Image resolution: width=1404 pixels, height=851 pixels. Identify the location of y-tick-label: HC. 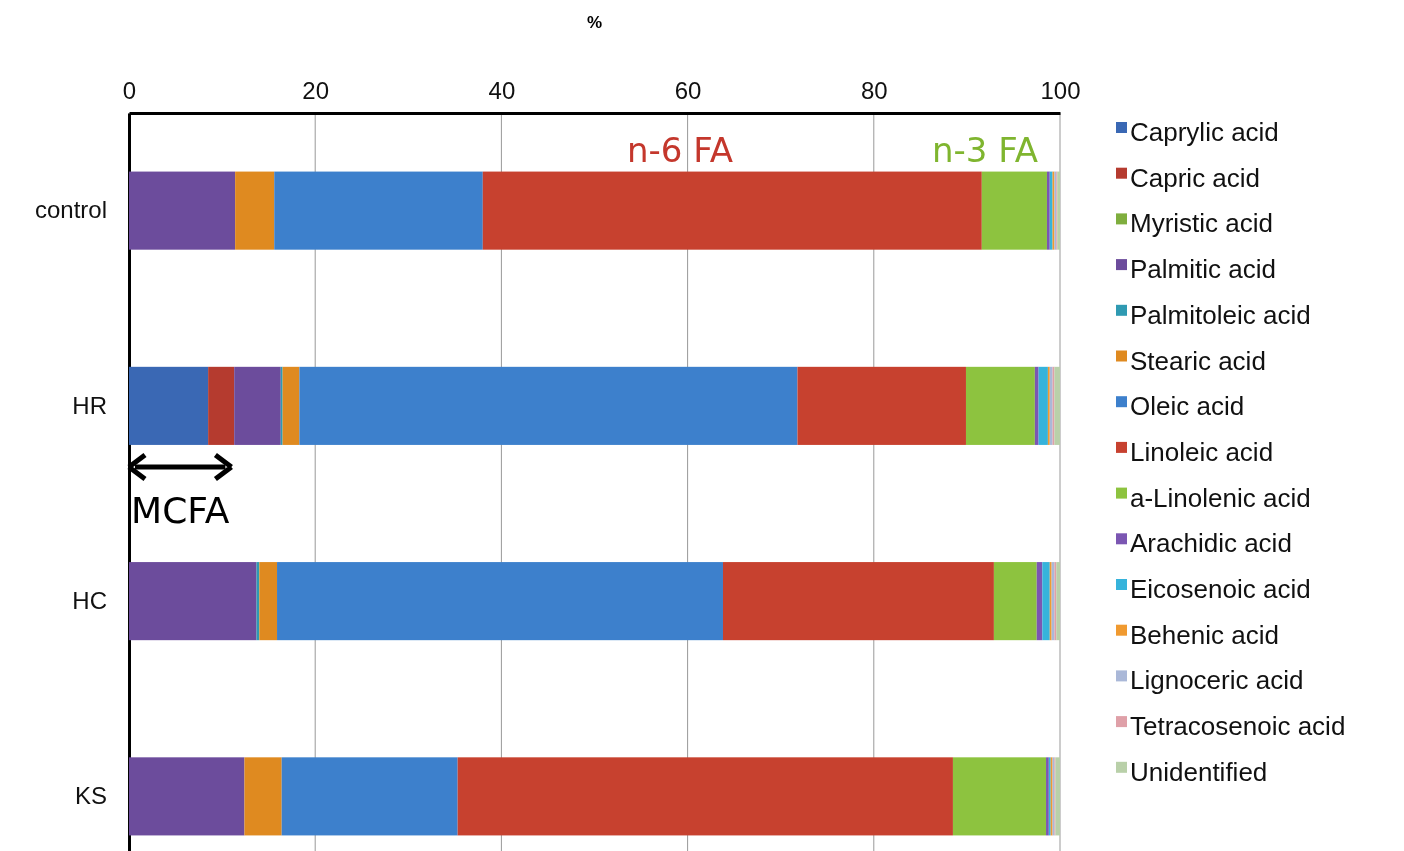
(89, 600).